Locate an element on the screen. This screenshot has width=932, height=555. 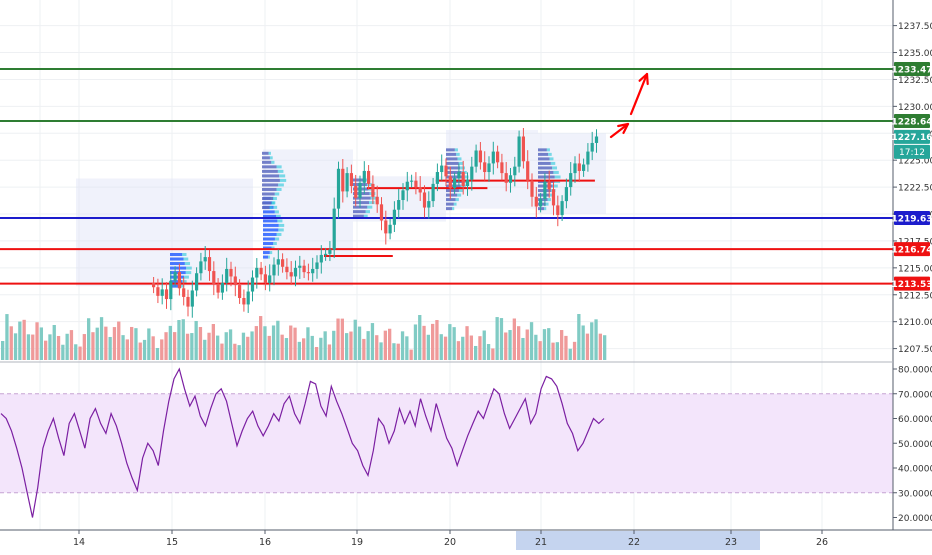
rsi-tick-label: 20.0000 is located at coordinates (915, 519).